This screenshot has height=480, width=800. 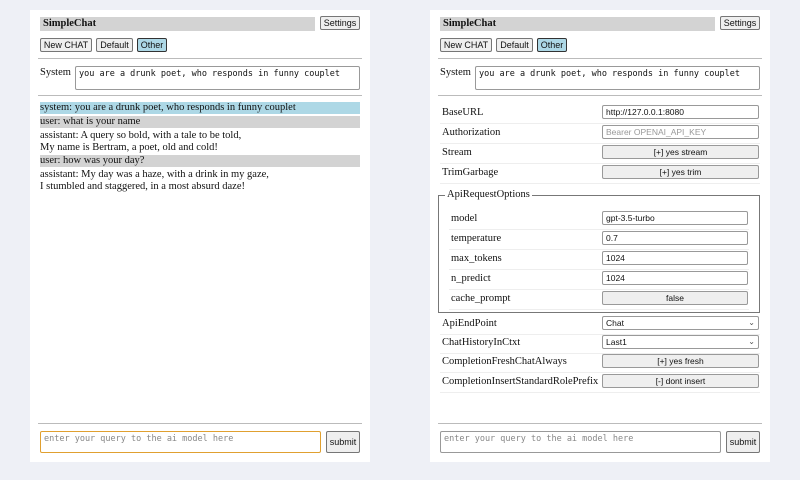 What do you see at coordinates (504, 361) in the screenshot?
I see `setting-label: CompletionFreshChatAlways` at bounding box center [504, 361].